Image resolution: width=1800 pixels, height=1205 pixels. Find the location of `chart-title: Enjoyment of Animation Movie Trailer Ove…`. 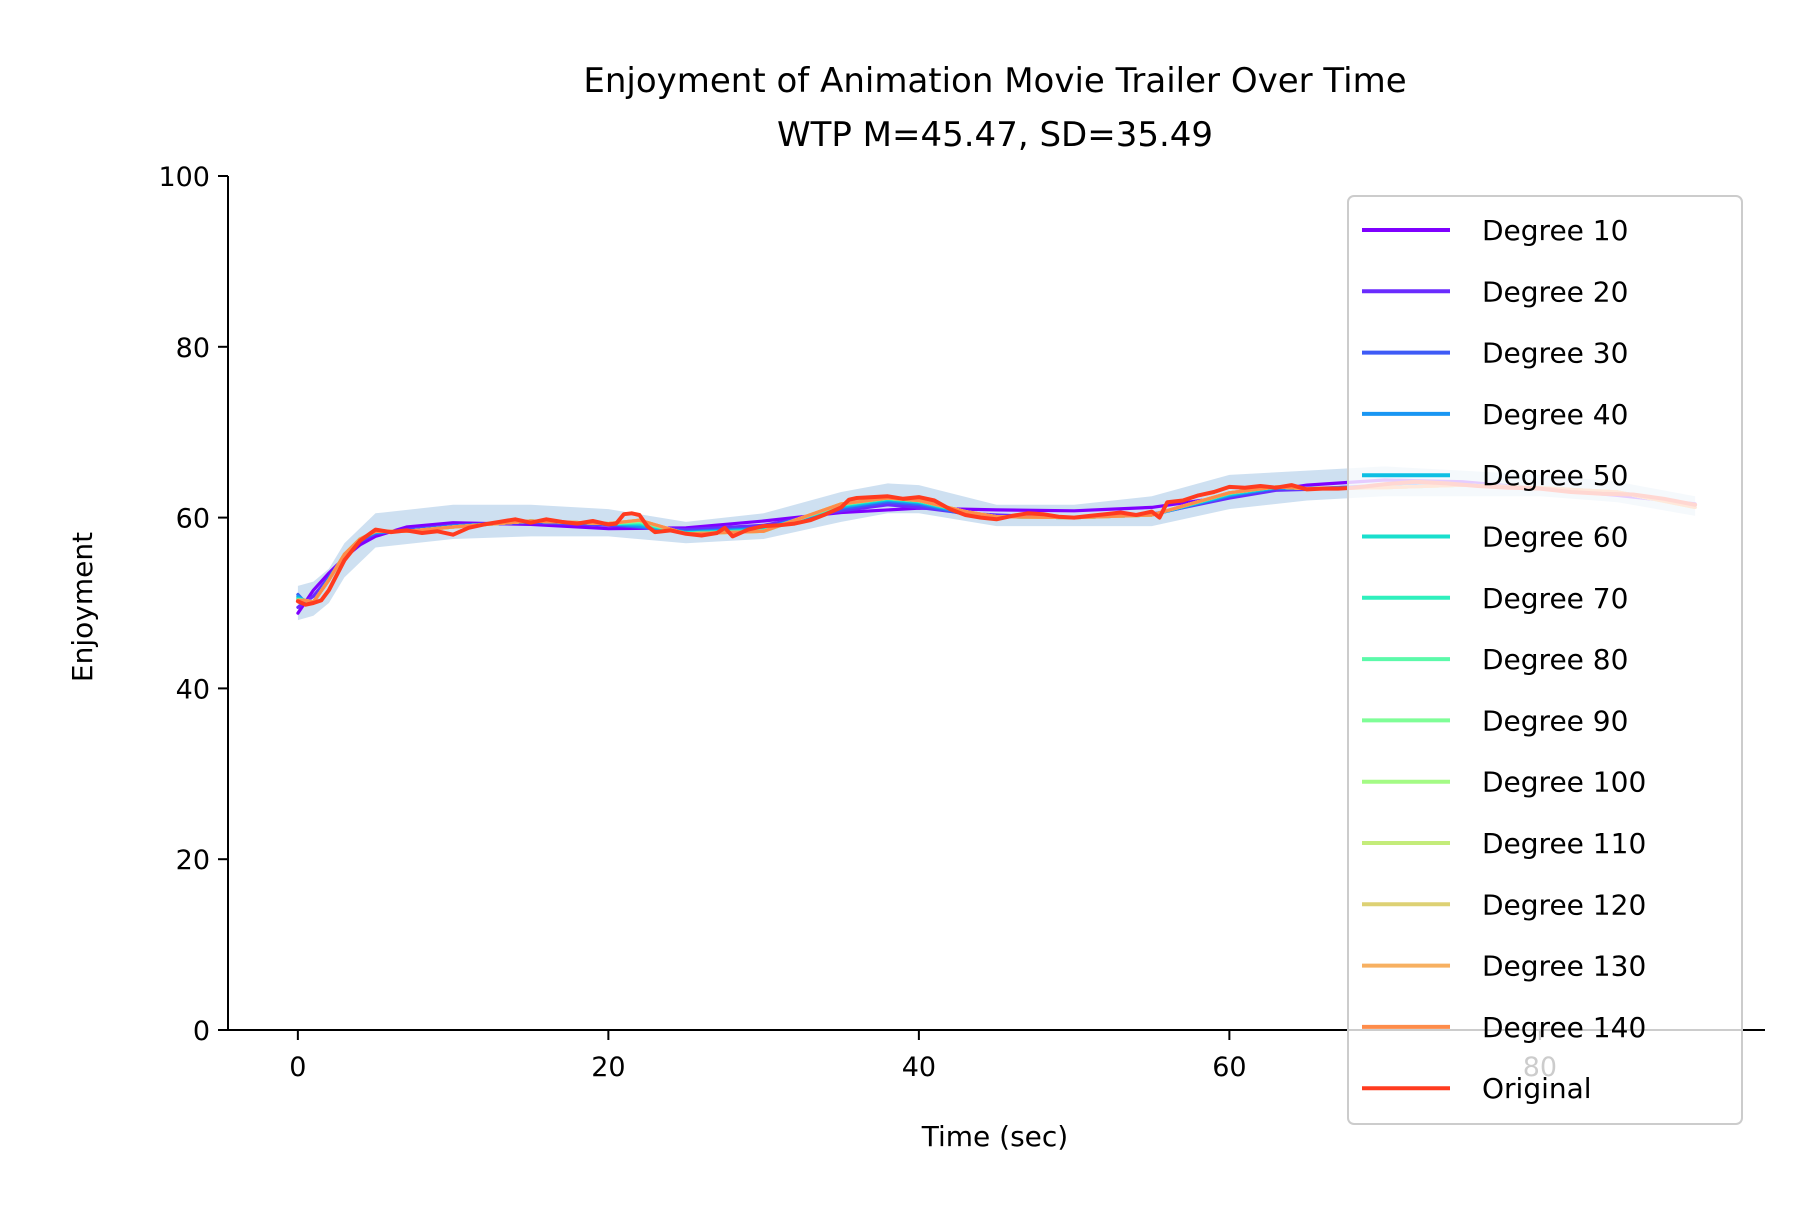

chart-title: Enjoyment of Animation Movie Trailer Ove… is located at coordinates (994, 81).